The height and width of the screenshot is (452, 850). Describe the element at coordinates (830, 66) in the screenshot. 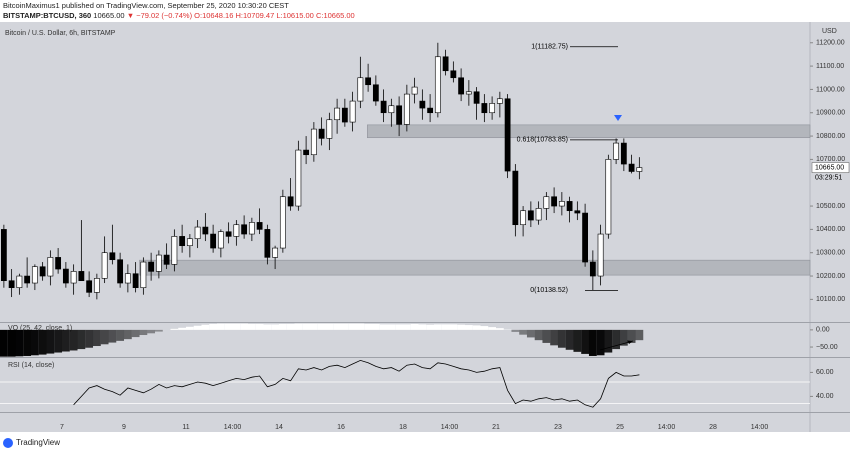

I see `y-tick-label: 11100.00` at that location.